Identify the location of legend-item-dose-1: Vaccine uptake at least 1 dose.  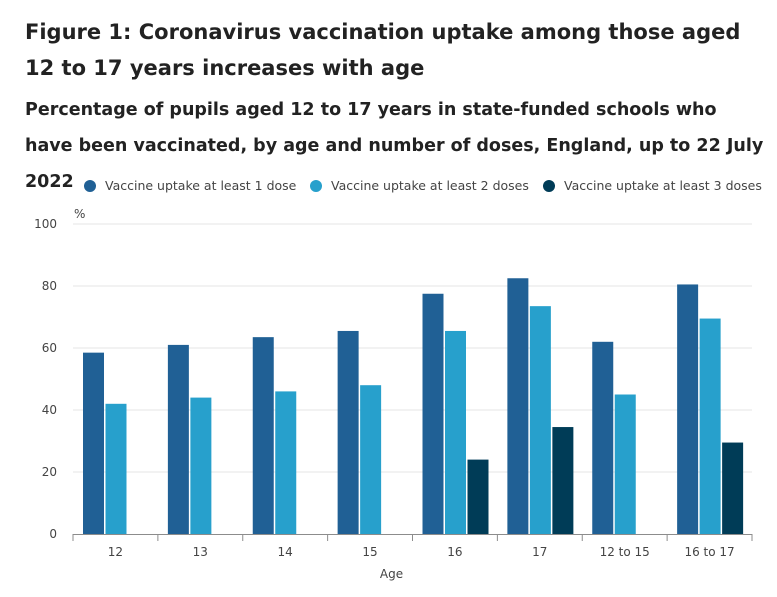
(190, 185).